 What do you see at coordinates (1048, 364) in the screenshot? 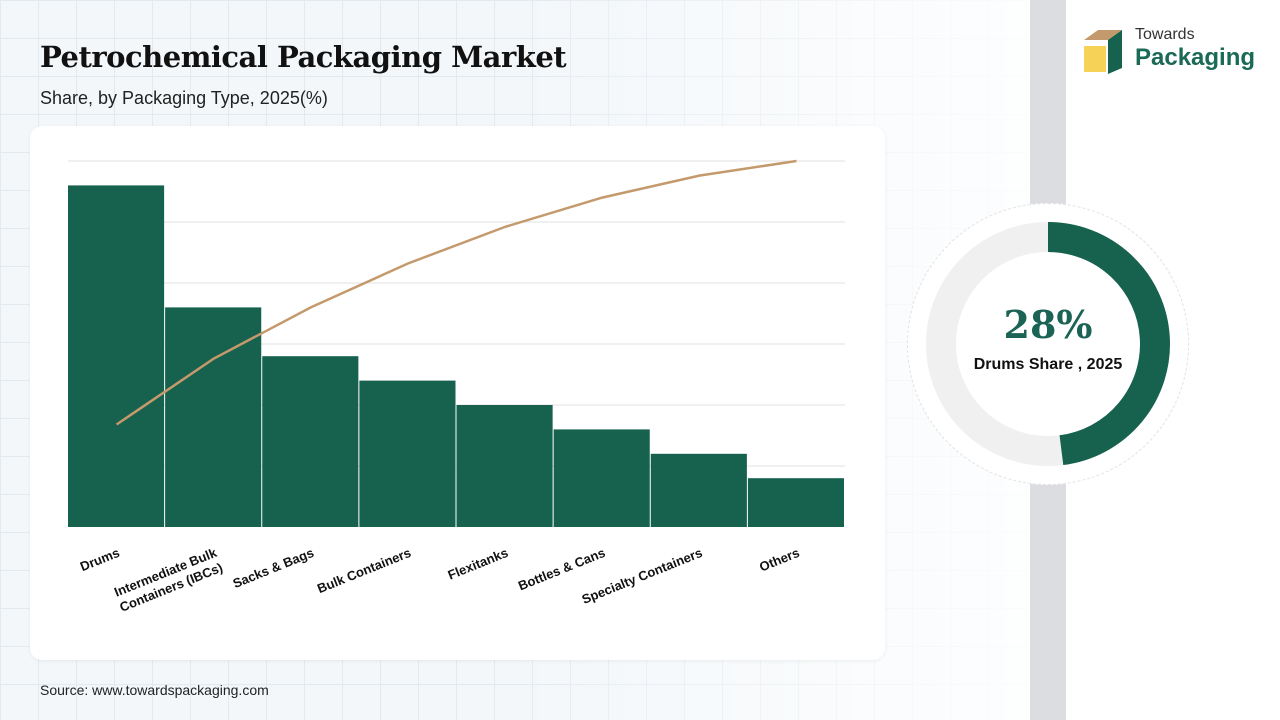
I see `donut-caption: Drums Share , 2025` at bounding box center [1048, 364].